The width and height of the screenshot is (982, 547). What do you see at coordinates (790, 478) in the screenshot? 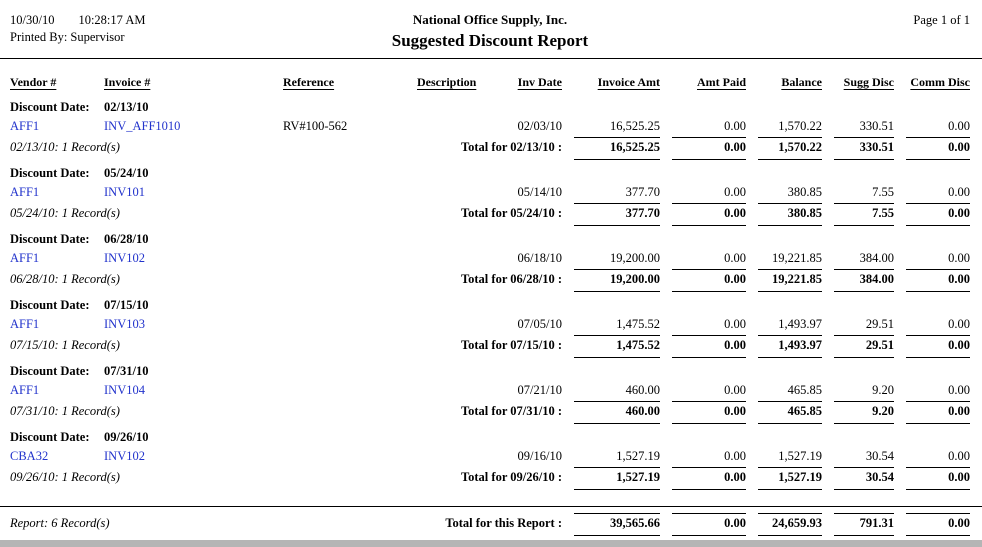
I see `group-total-balance: 1,527.19` at bounding box center [790, 478].